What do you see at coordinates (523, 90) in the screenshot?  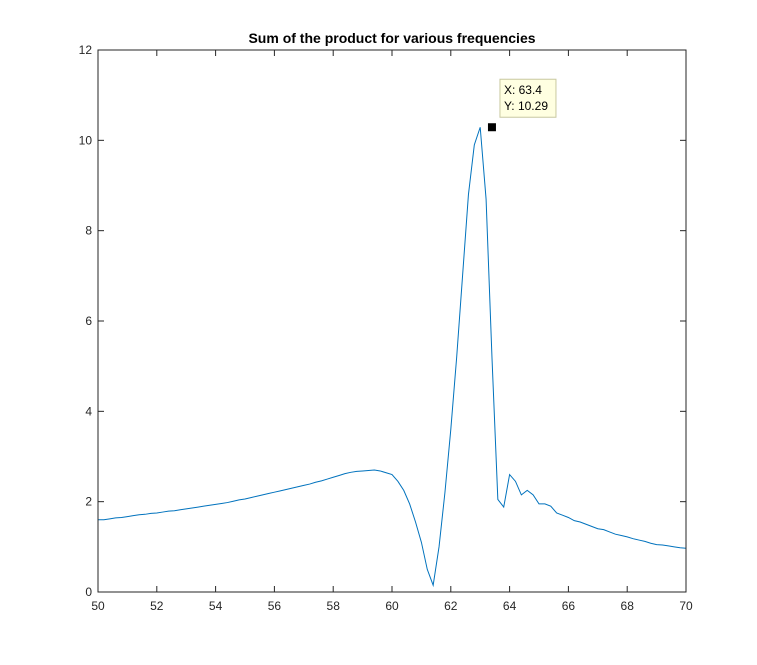 I see `datatip-x-label: X: 63.4` at bounding box center [523, 90].